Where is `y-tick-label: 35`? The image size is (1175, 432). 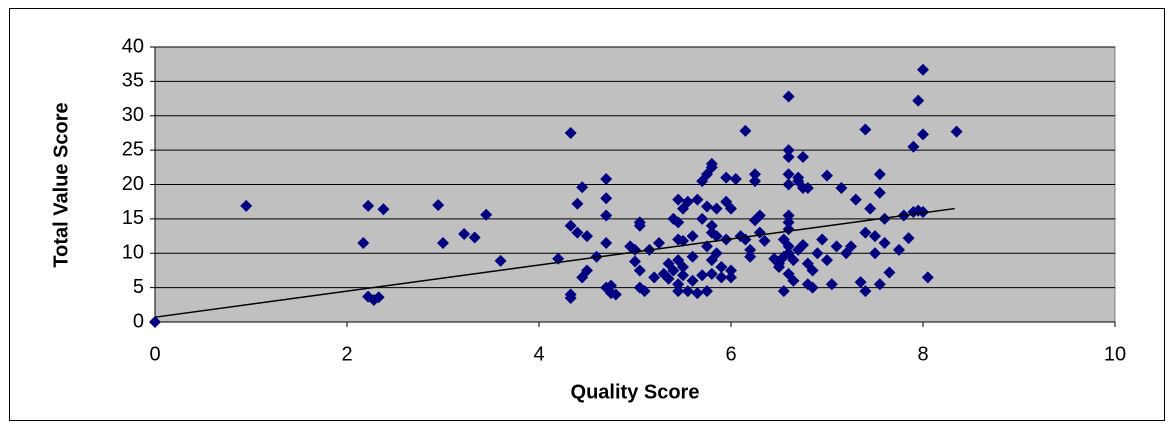 y-tick-label: 35 is located at coordinates (133, 81).